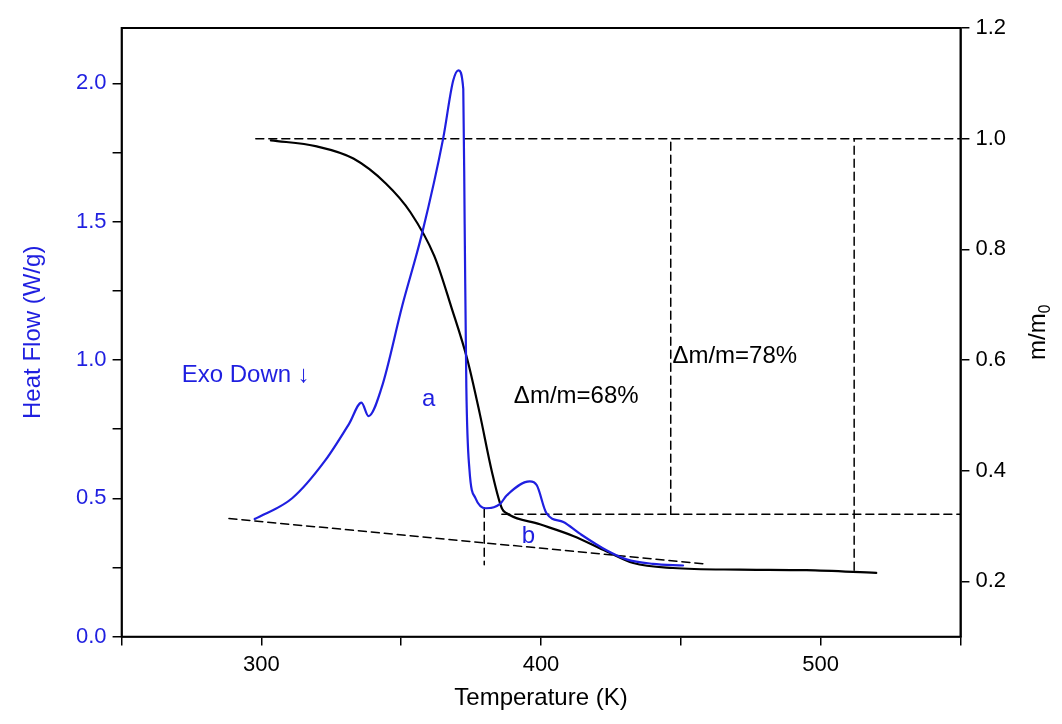 The width and height of the screenshot is (1062, 724). What do you see at coordinates (261, 663) in the screenshot?
I see `x-tick-label: 300` at bounding box center [261, 663].